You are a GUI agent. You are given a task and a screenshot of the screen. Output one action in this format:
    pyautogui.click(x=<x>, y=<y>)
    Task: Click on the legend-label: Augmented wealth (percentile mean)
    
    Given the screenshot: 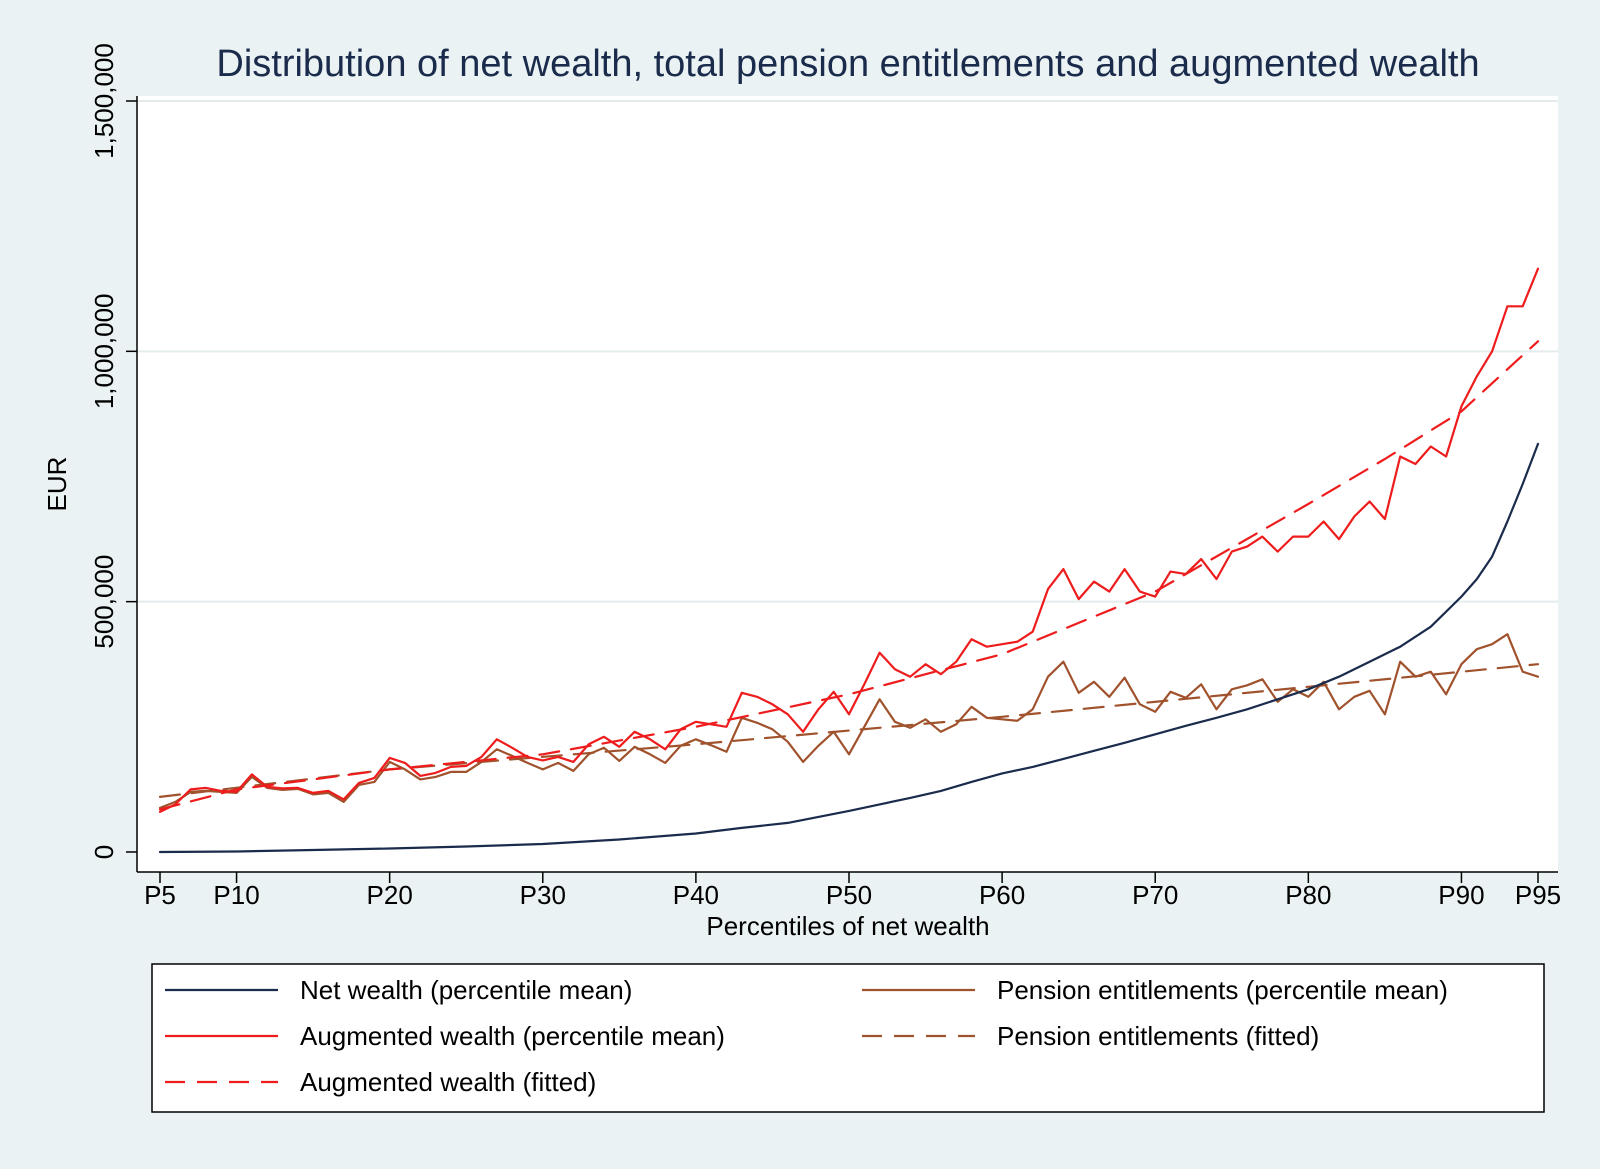 What is the action you would take?
    pyautogui.click(x=512, y=1036)
    